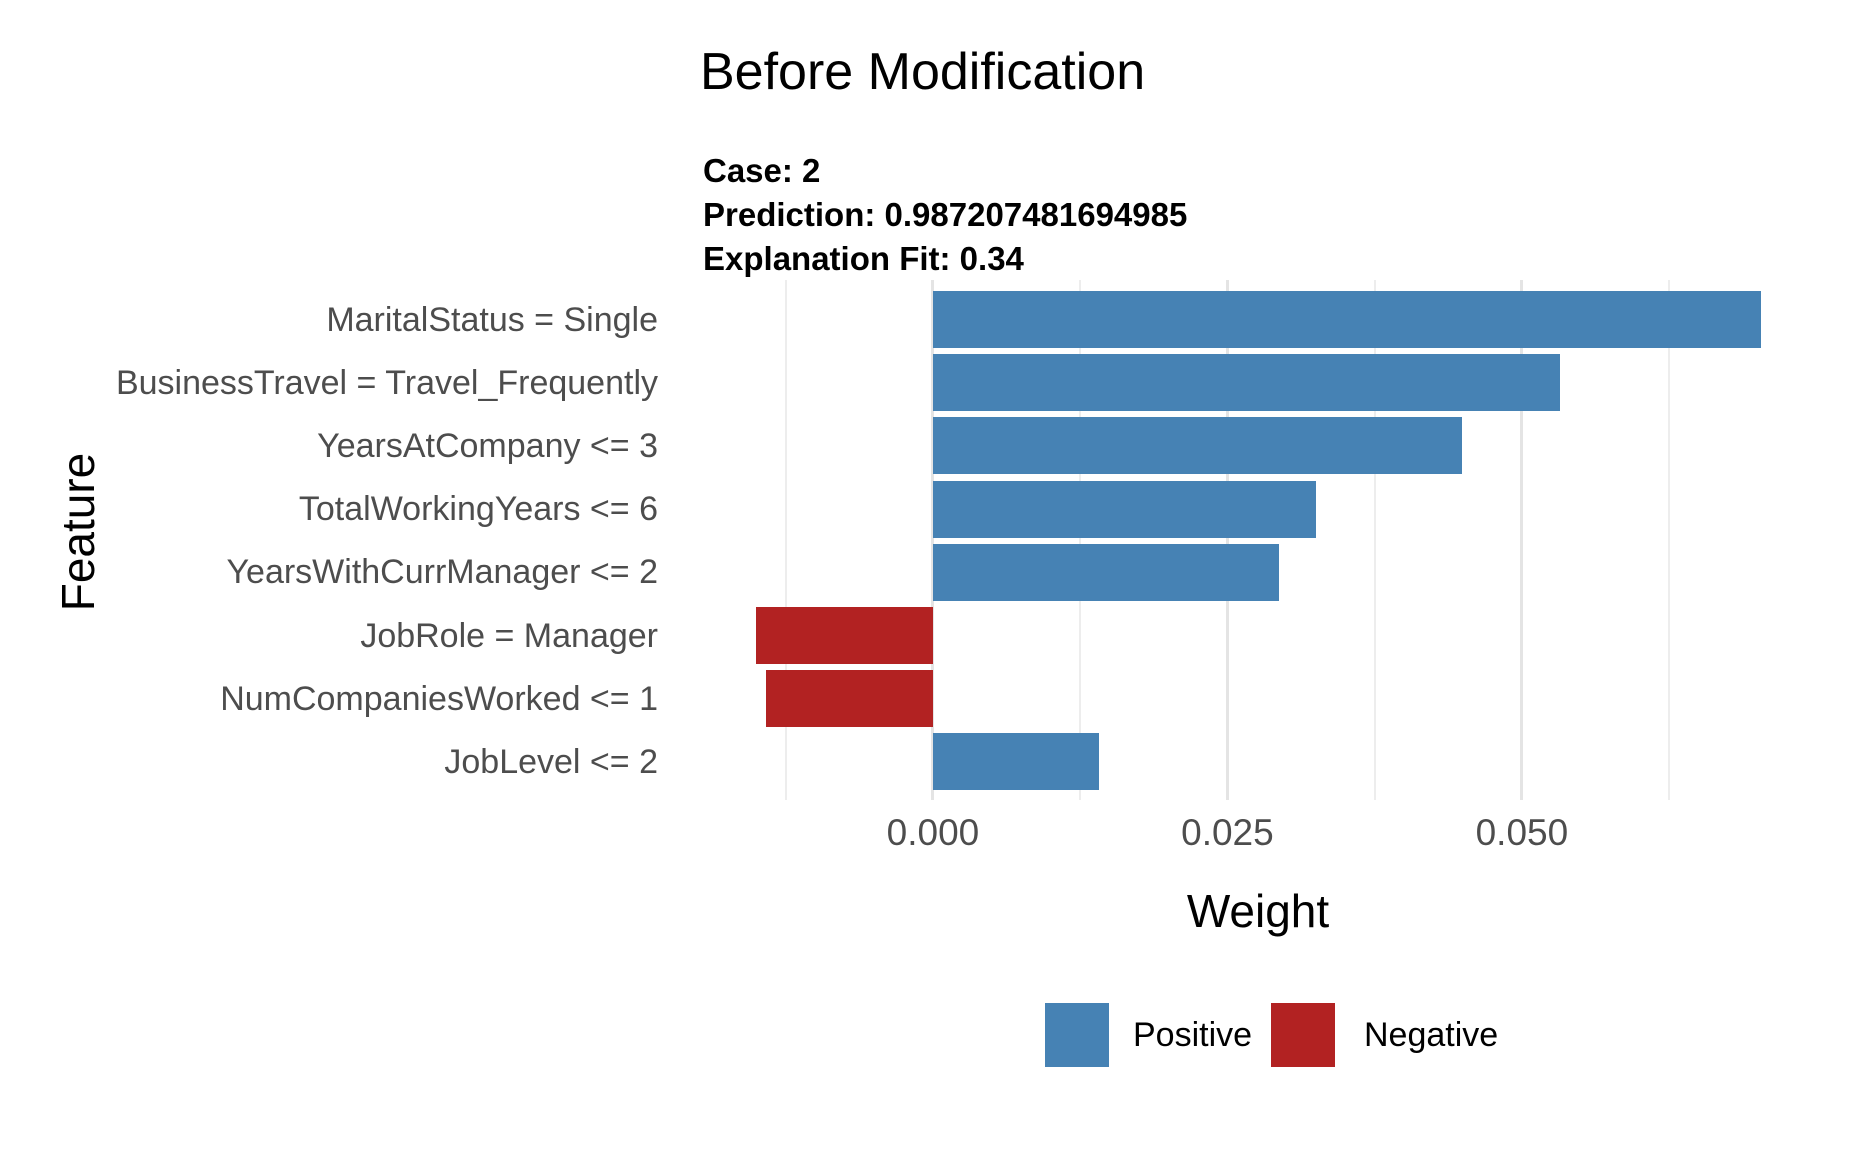 The image size is (1872, 1152). What do you see at coordinates (439, 698) in the screenshot?
I see `y-axis-label: NumCompaniesWorked <= 1` at bounding box center [439, 698].